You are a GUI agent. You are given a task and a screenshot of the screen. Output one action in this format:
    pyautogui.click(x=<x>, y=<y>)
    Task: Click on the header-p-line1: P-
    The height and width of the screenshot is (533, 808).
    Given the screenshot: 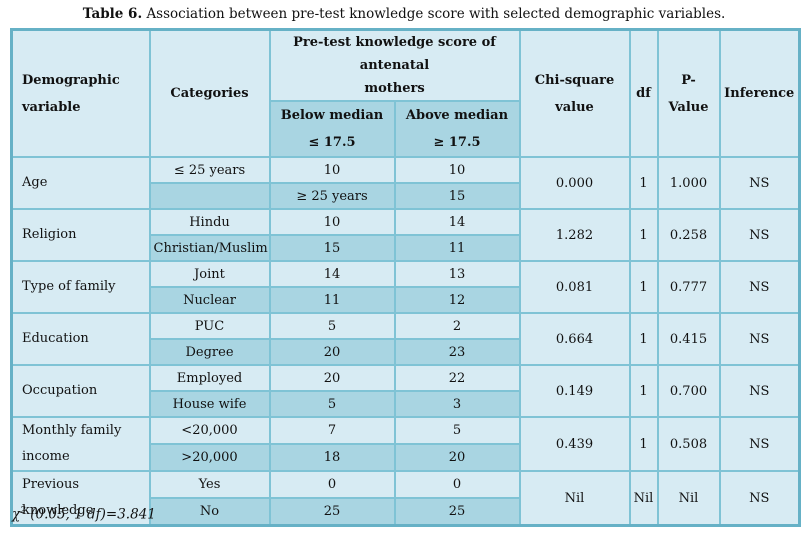 What is the action you would take?
    pyautogui.click(x=688, y=80)
    